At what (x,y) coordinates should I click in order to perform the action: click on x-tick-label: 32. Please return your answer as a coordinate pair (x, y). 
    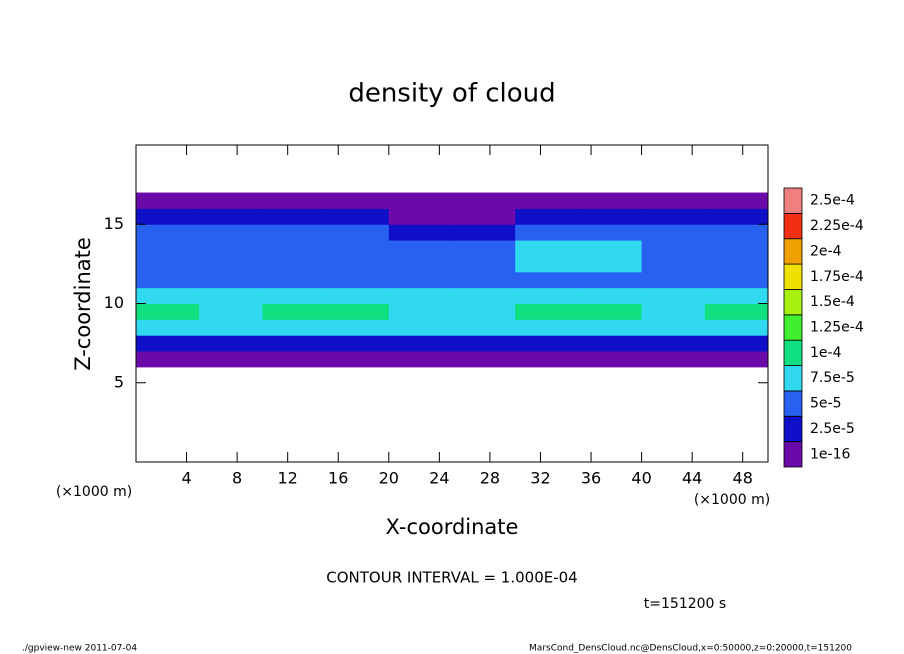
    Looking at the image, I should click on (540, 478).